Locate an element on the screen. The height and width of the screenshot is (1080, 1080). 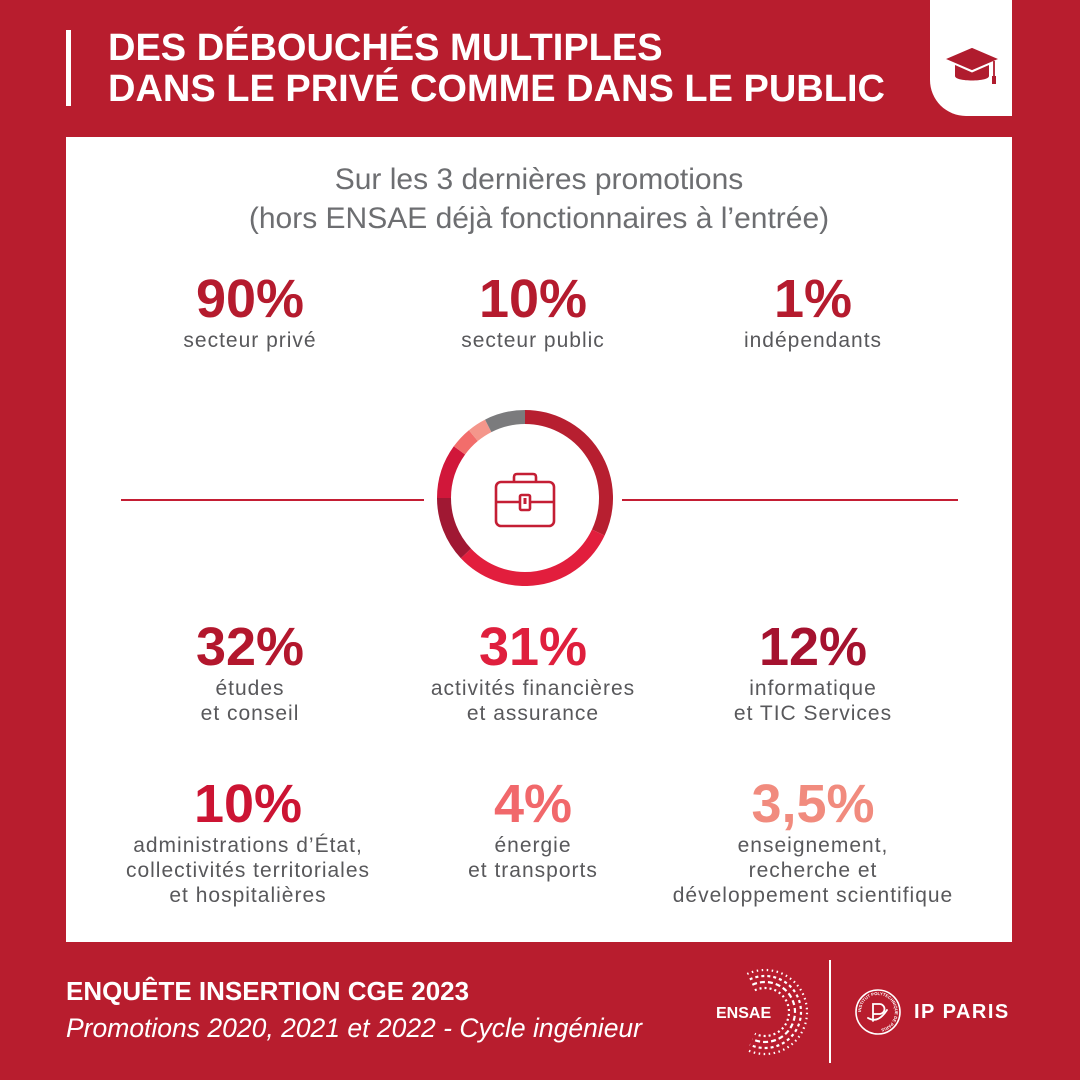
stat-label: informatique et TIC Services is located at coordinates (813, 701).